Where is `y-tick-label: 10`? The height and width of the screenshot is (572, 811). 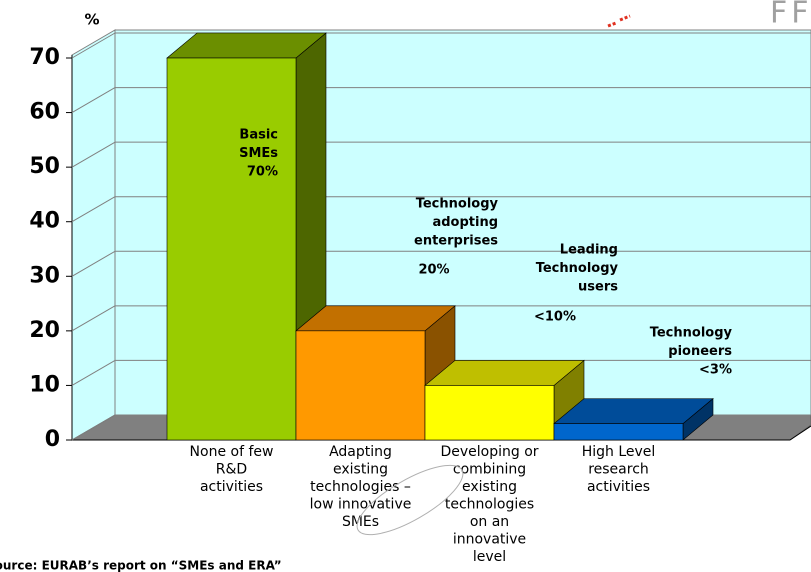 y-tick-label: 10 is located at coordinates (44, 384).